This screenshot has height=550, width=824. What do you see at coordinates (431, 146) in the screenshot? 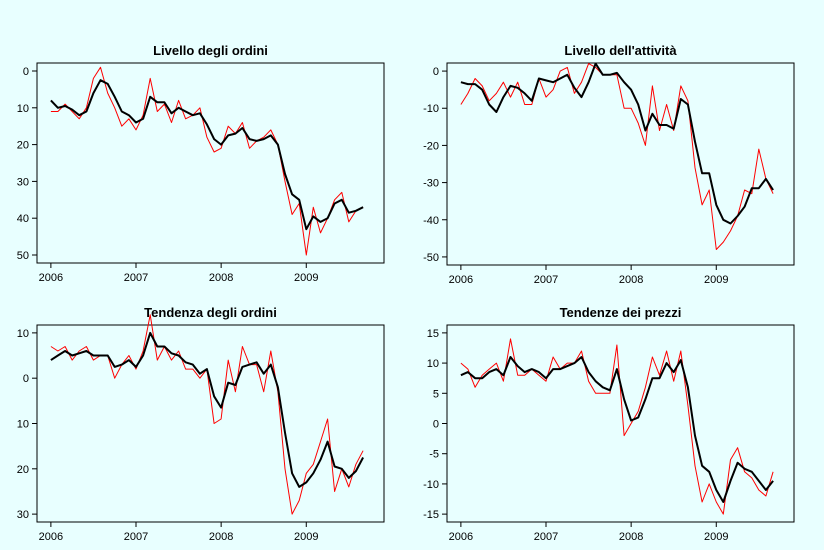
I see `y-tick-label: -20` at bounding box center [431, 146].